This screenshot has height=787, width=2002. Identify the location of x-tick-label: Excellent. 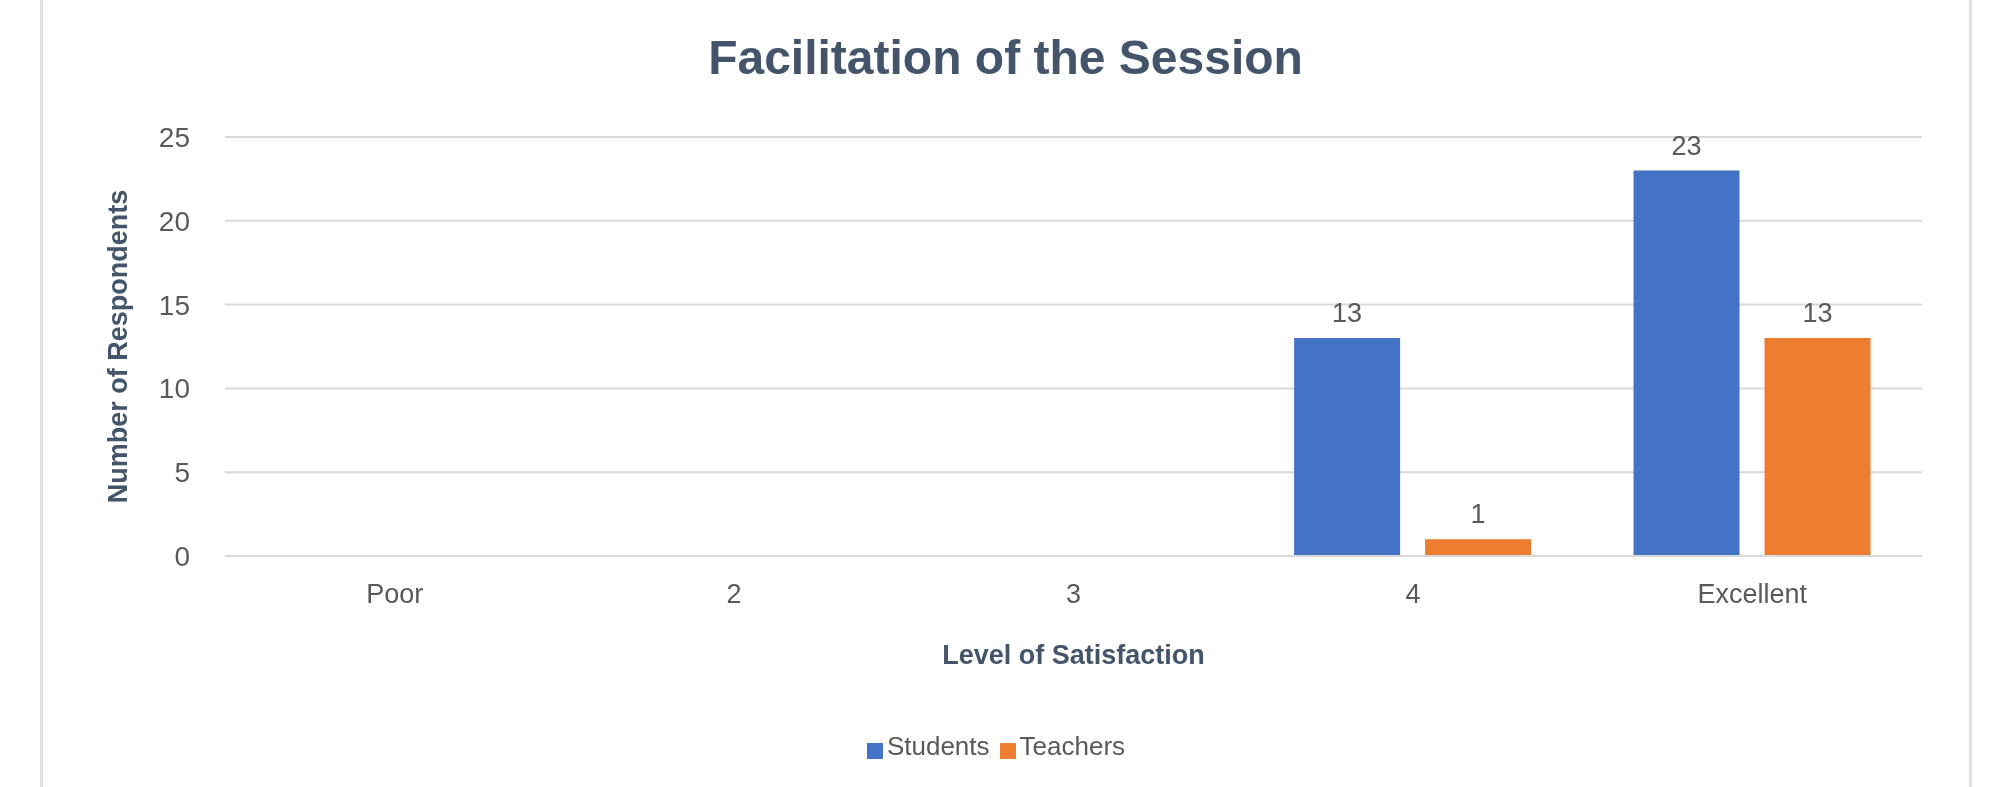
(1752, 594).